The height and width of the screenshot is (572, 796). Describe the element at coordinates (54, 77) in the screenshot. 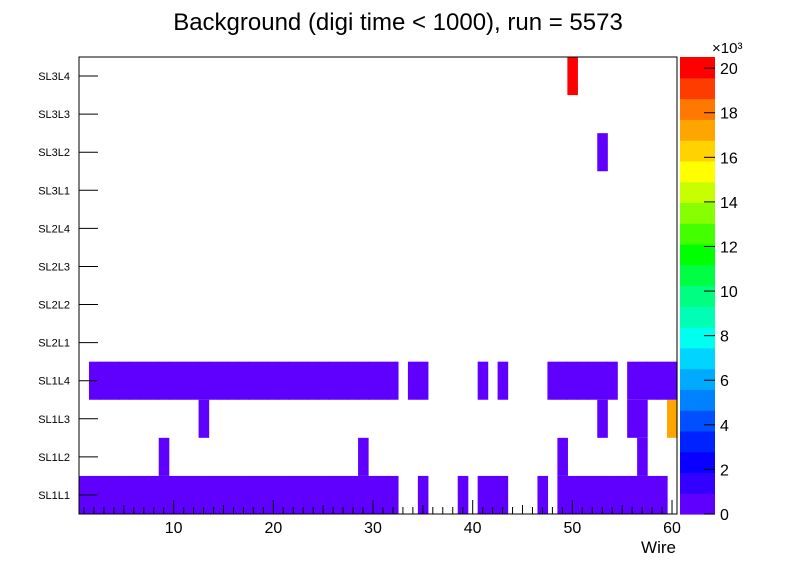

I see `y-tick-label: SL3L4` at that location.